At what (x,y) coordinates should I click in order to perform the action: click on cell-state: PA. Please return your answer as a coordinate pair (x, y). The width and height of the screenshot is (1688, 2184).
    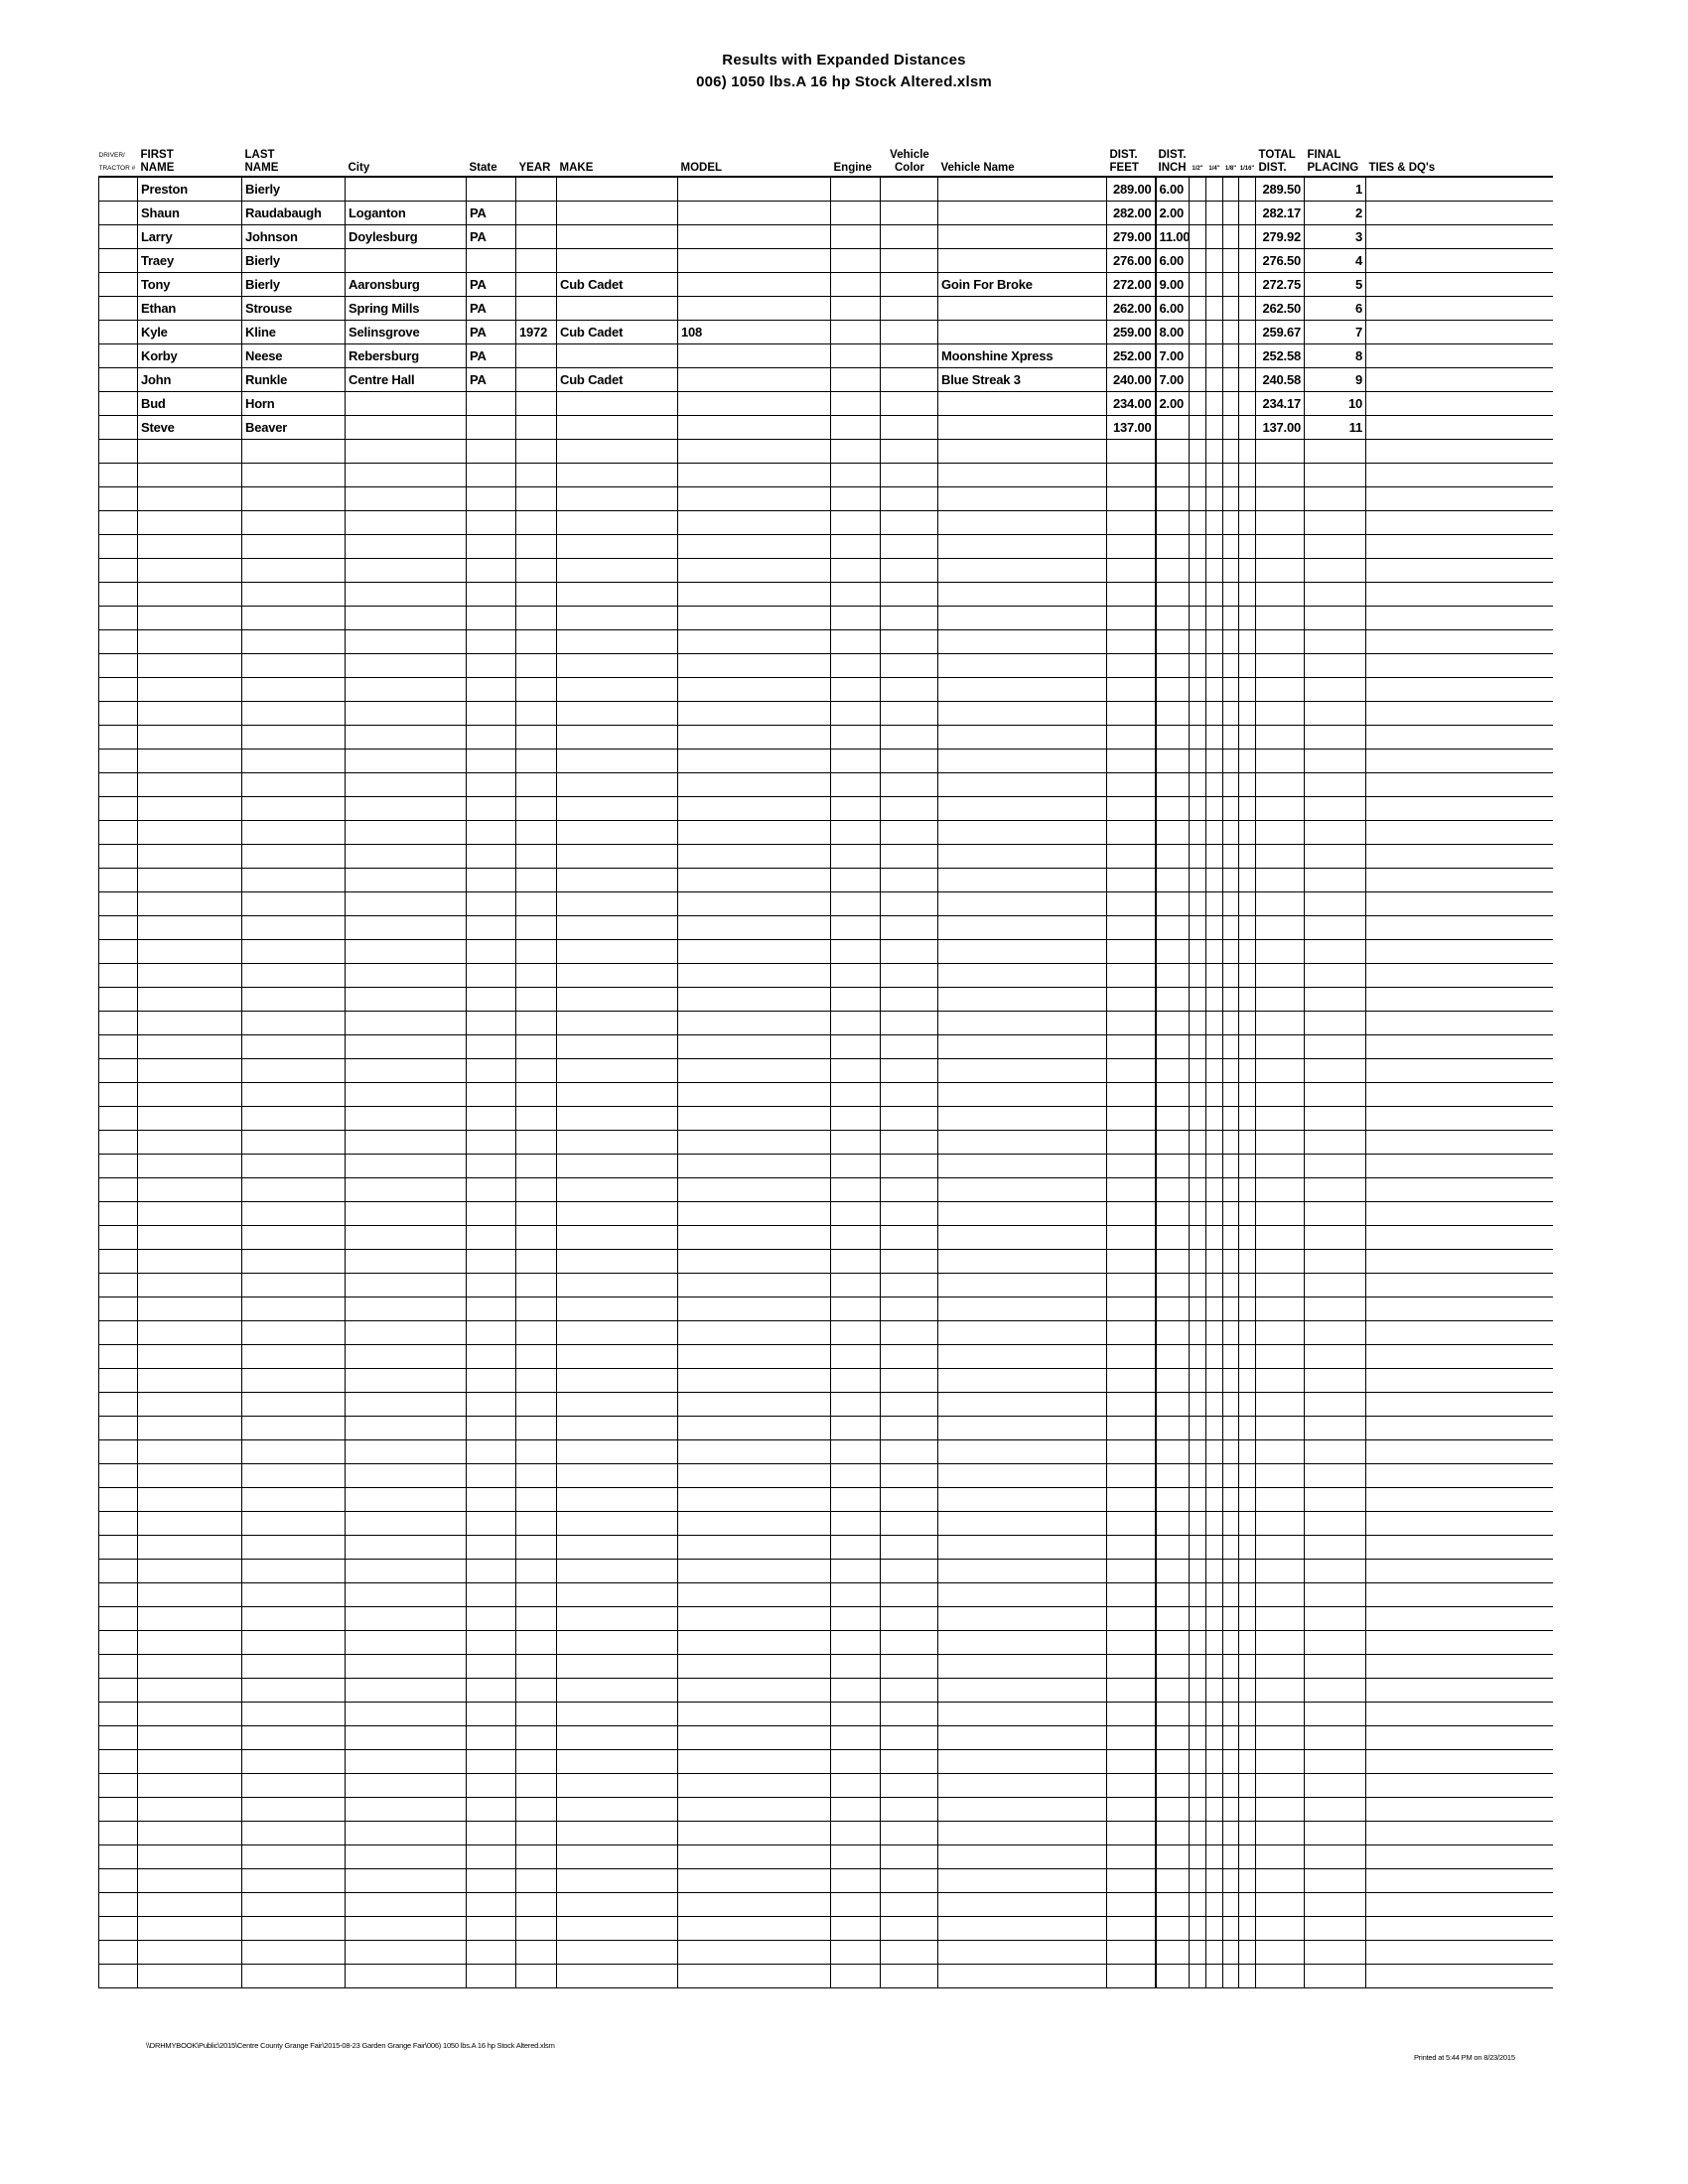
    Looking at the image, I should click on (491, 284).